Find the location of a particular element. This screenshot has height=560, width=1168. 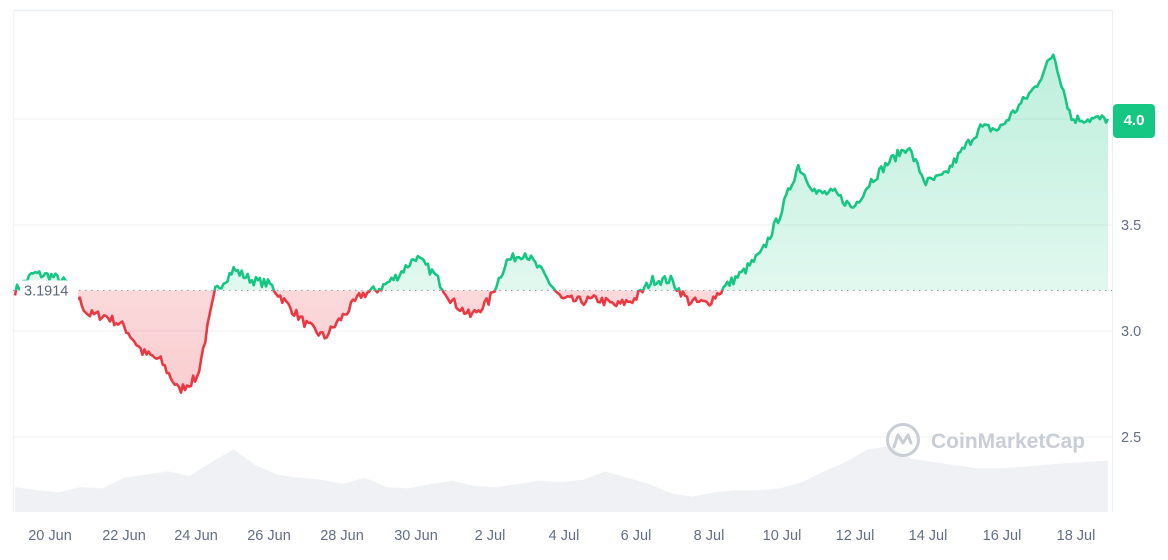

x-tick-label: 28 Jun is located at coordinates (342, 536).